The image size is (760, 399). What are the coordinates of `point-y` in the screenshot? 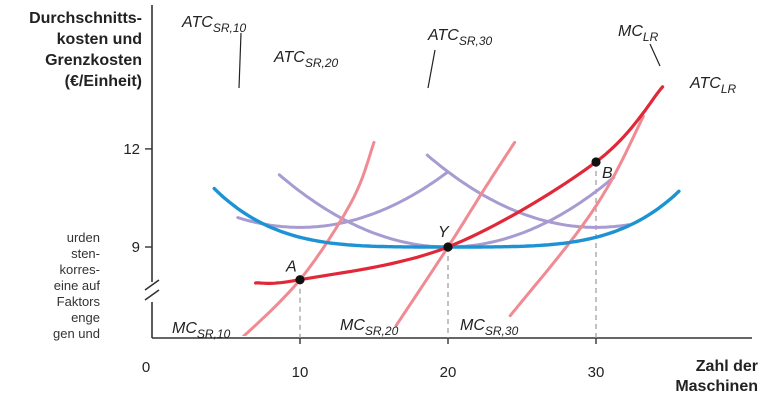 It's located at (448, 247).